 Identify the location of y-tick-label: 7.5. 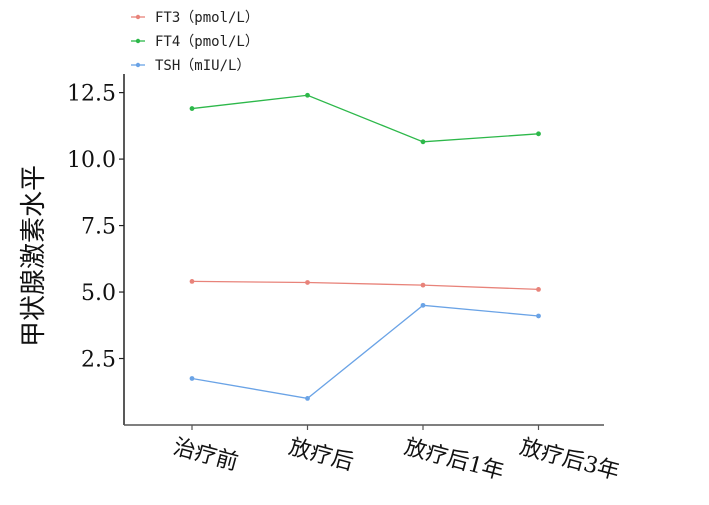
(98, 227).